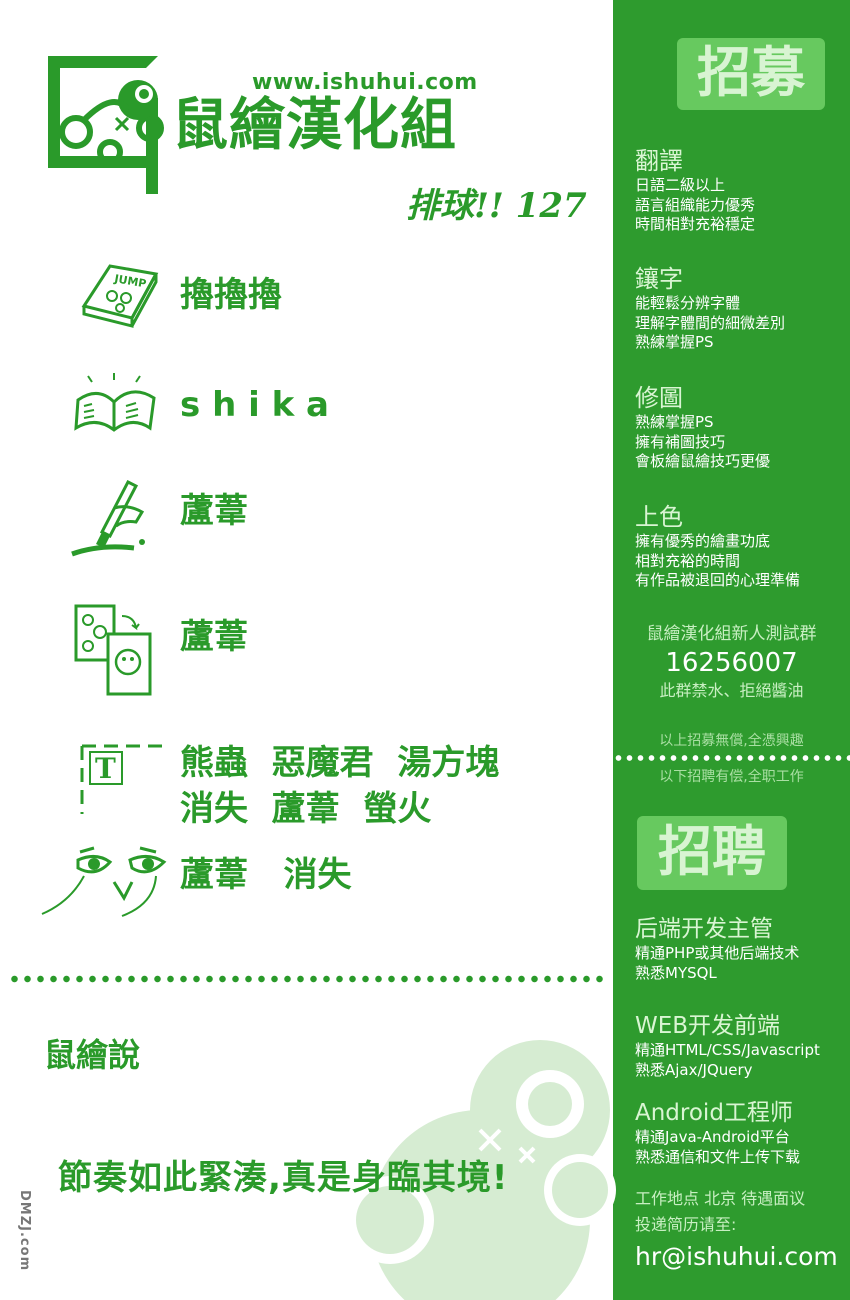 This screenshot has height=1300, width=850. What do you see at coordinates (731, 777) in the screenshot?
I see `note-paid: 以下招聘有偿,全职工作` at bounding box center [731, 777].